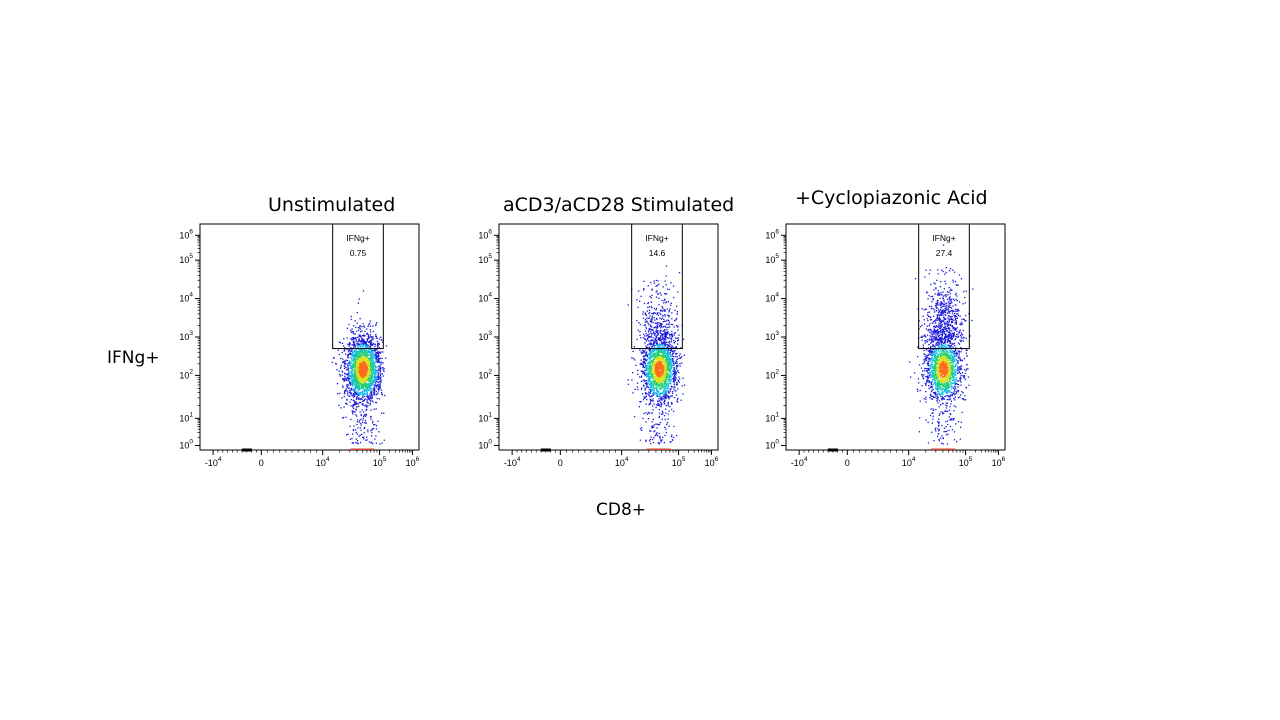  Describe the element at coordinates (186, 298) in the screenshot. I see `y-tick-label: 104` at that location.